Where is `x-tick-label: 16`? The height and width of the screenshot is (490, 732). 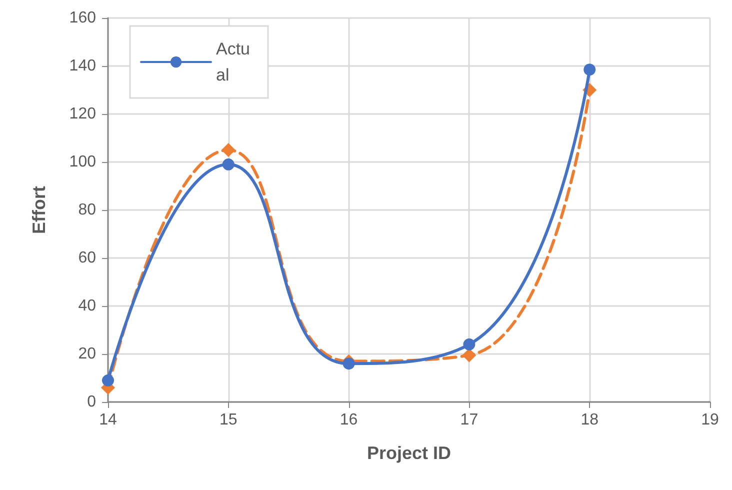 x-tick-label: 16 is located at coordinates (349, 420).